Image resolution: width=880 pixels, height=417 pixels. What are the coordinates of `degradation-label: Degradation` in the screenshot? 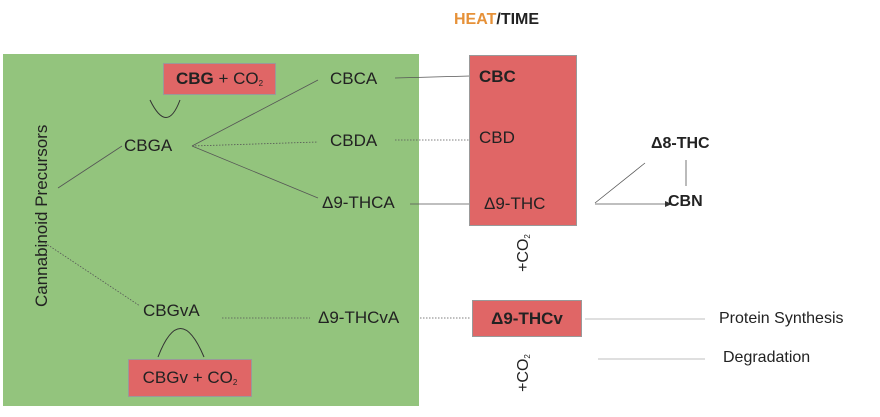 It's located at (767, 357).